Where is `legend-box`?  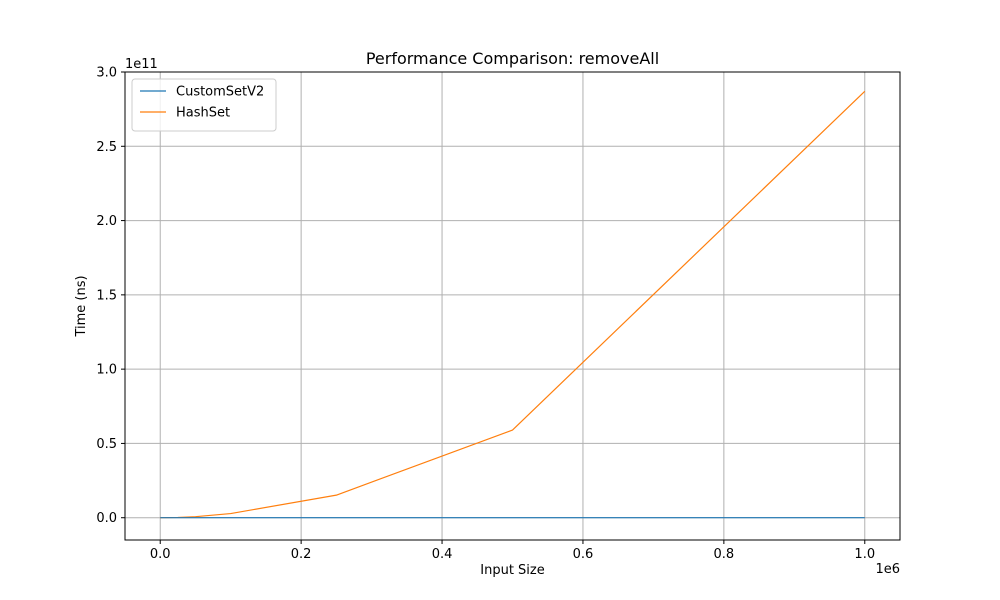 legend-box is located at coordinates (204, 105).